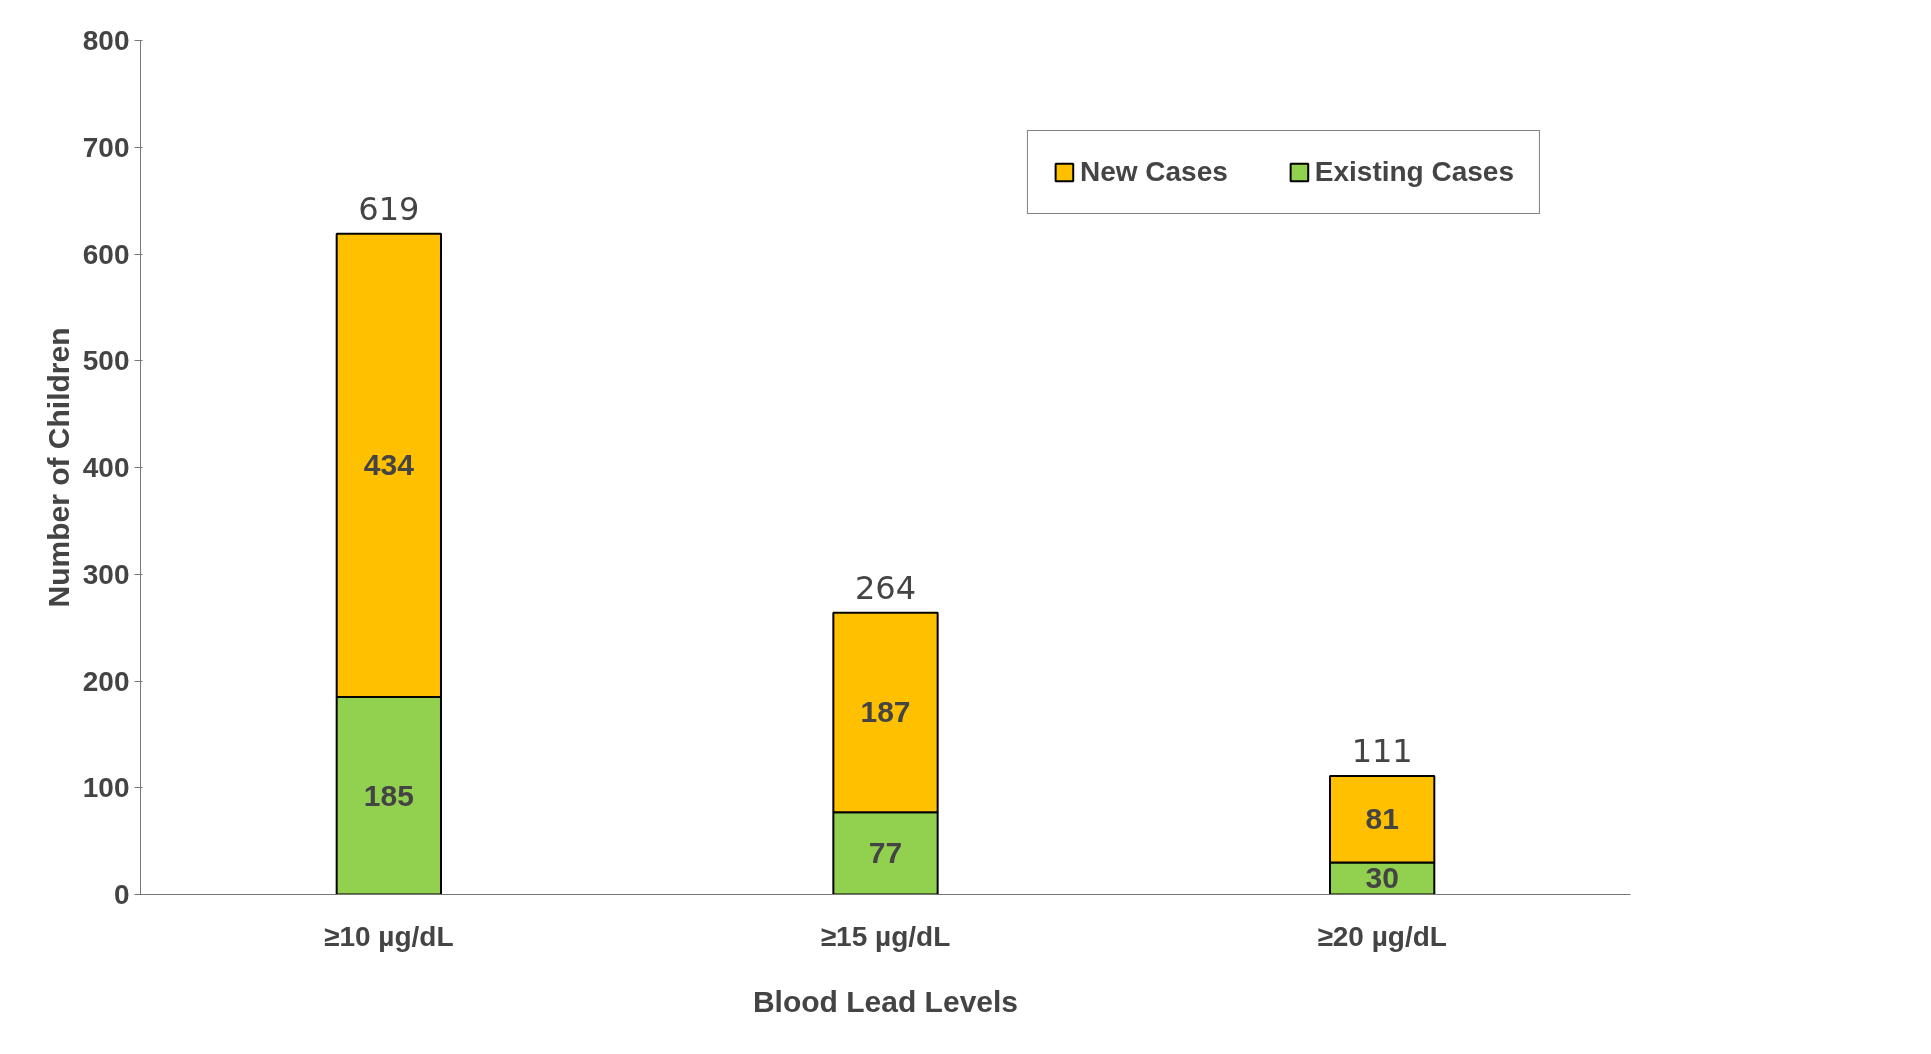 This screenshot has height=1054, width=1931. I want to click on y-tick-label: 700, so click(106, 147).